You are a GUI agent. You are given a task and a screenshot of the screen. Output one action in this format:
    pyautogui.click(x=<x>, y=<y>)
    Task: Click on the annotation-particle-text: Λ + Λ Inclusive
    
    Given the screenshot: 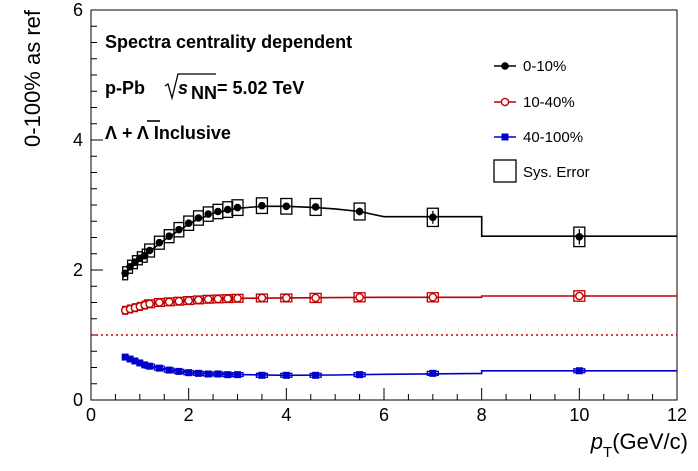 What is the action you would take?
    pyautogui.click(x=168, y=133)
    